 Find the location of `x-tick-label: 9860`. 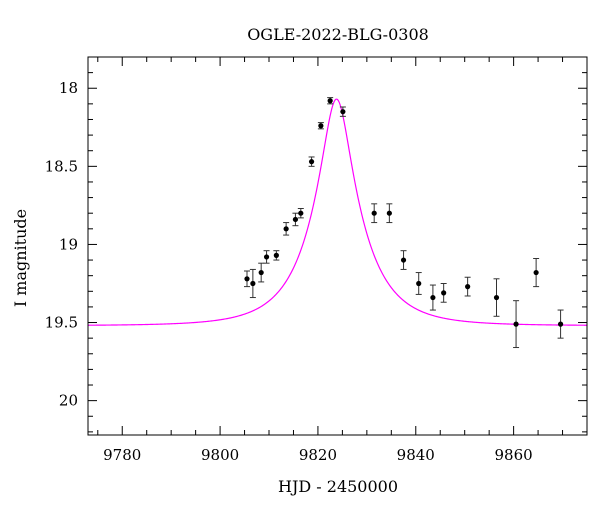

x-tick-label: 9860 is located at coordinates (514, 455).